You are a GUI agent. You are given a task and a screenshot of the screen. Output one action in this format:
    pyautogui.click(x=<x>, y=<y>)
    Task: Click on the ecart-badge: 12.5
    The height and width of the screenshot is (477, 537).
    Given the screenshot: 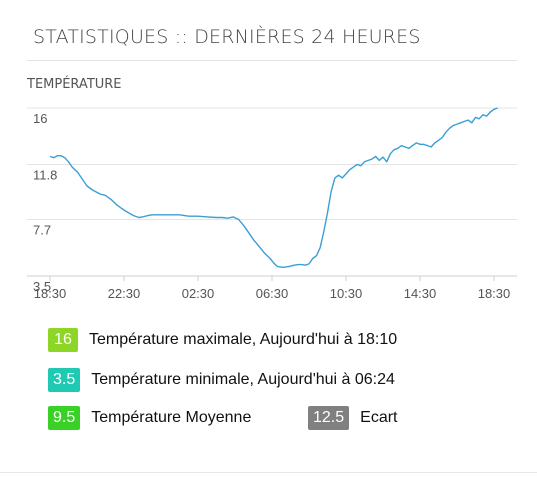 What is the action you would take?
    pyautogui.click(x=329, y=418)
    